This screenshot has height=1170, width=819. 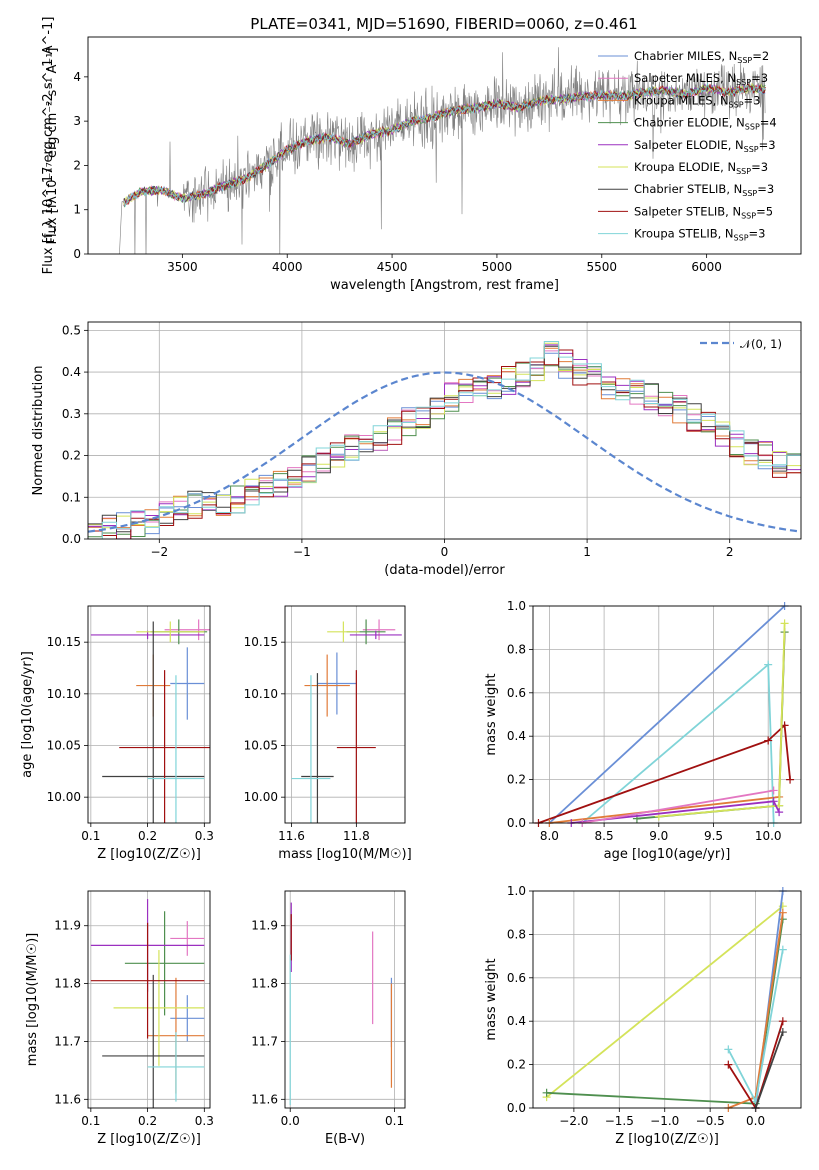 I want to click on y-tick-label-1: 0.1, so click(x=71, y=497).